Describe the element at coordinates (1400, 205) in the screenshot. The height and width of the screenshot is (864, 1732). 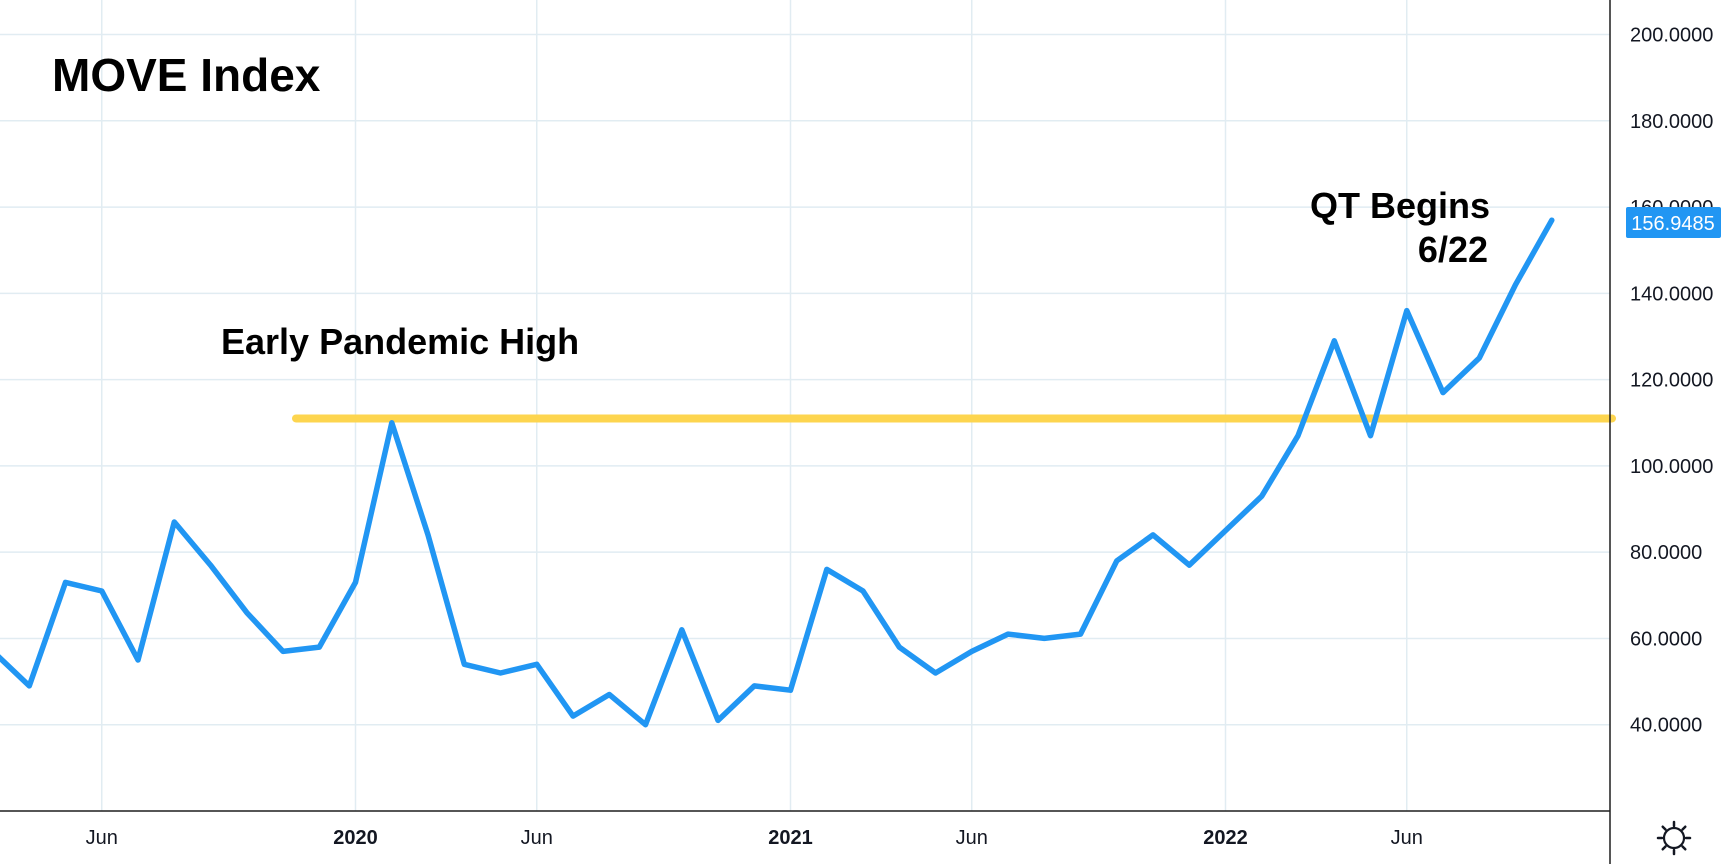
I see `annotation-qt-begins: QT Begins` at that location.